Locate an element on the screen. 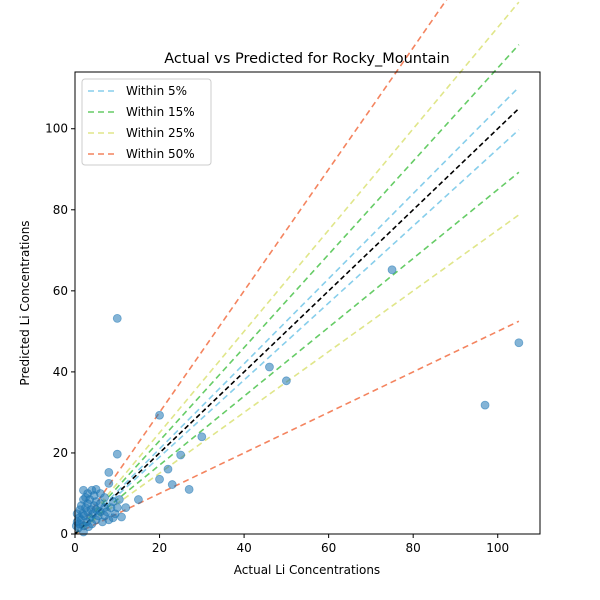  legend-label-3: Within 50% is located at coordinates (160, 154).